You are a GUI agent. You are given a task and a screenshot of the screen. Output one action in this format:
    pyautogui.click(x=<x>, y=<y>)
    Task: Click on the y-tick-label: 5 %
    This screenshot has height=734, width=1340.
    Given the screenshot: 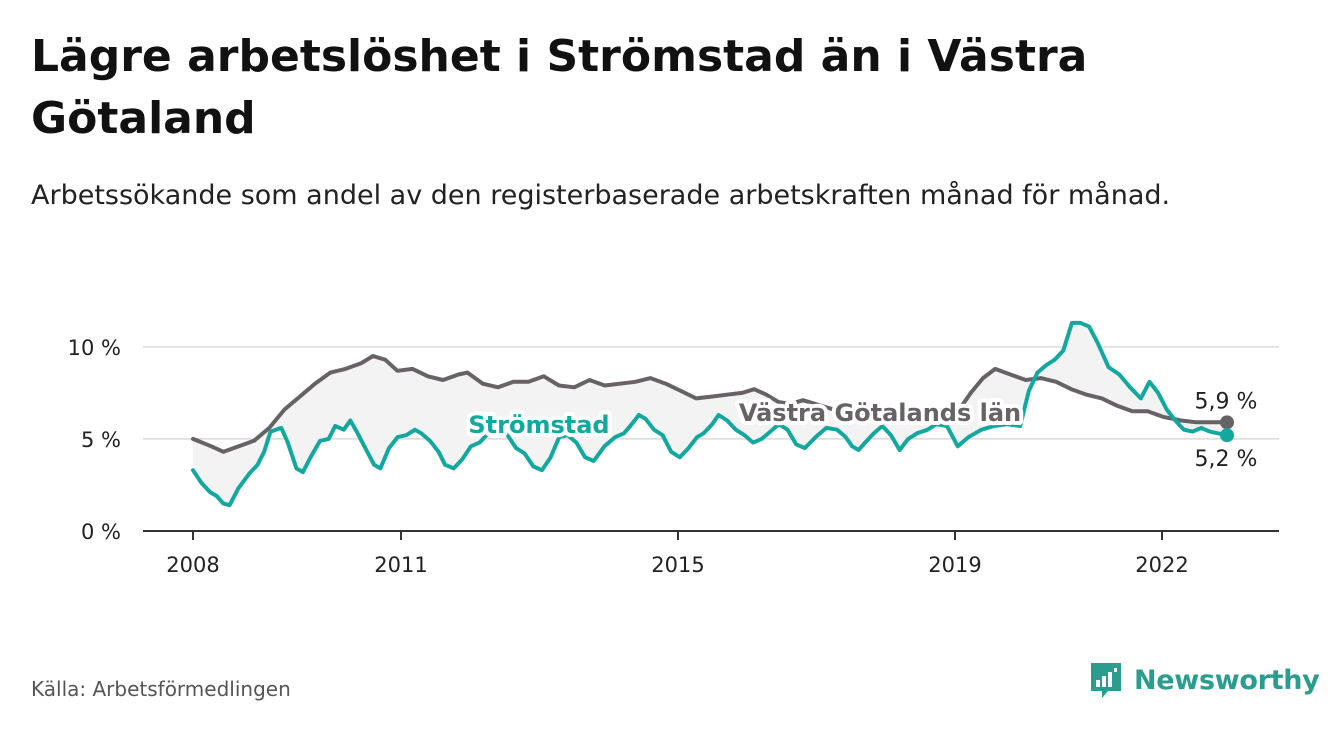 What is the action you would take?
    pyautogui.click(x=101, y=440)
    